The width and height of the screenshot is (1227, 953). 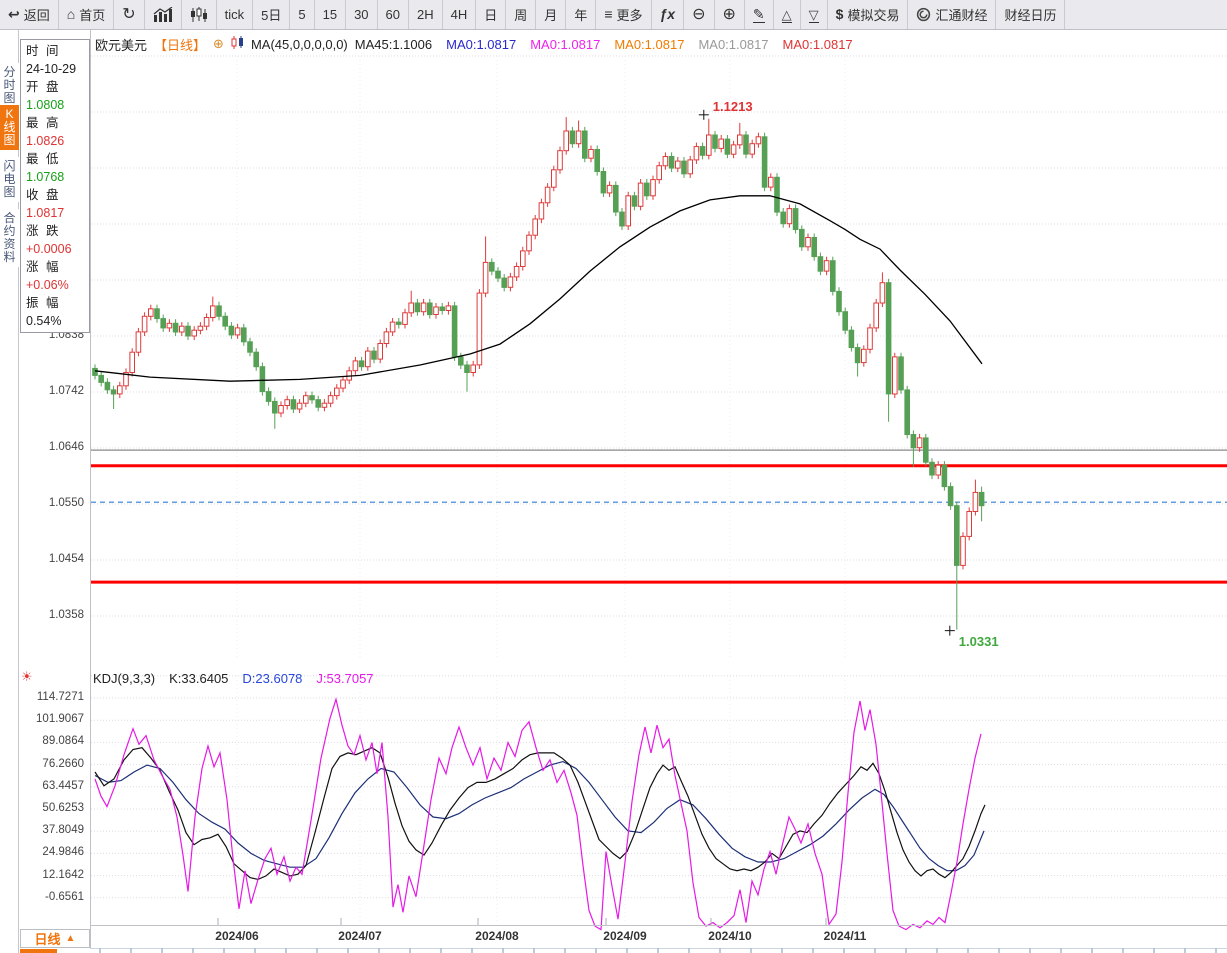 What do you see at coordinates (952, 14) in the screenshot?
I see `toolbar-button-fx678: 汇通财经` at bounding box center [952, 14].